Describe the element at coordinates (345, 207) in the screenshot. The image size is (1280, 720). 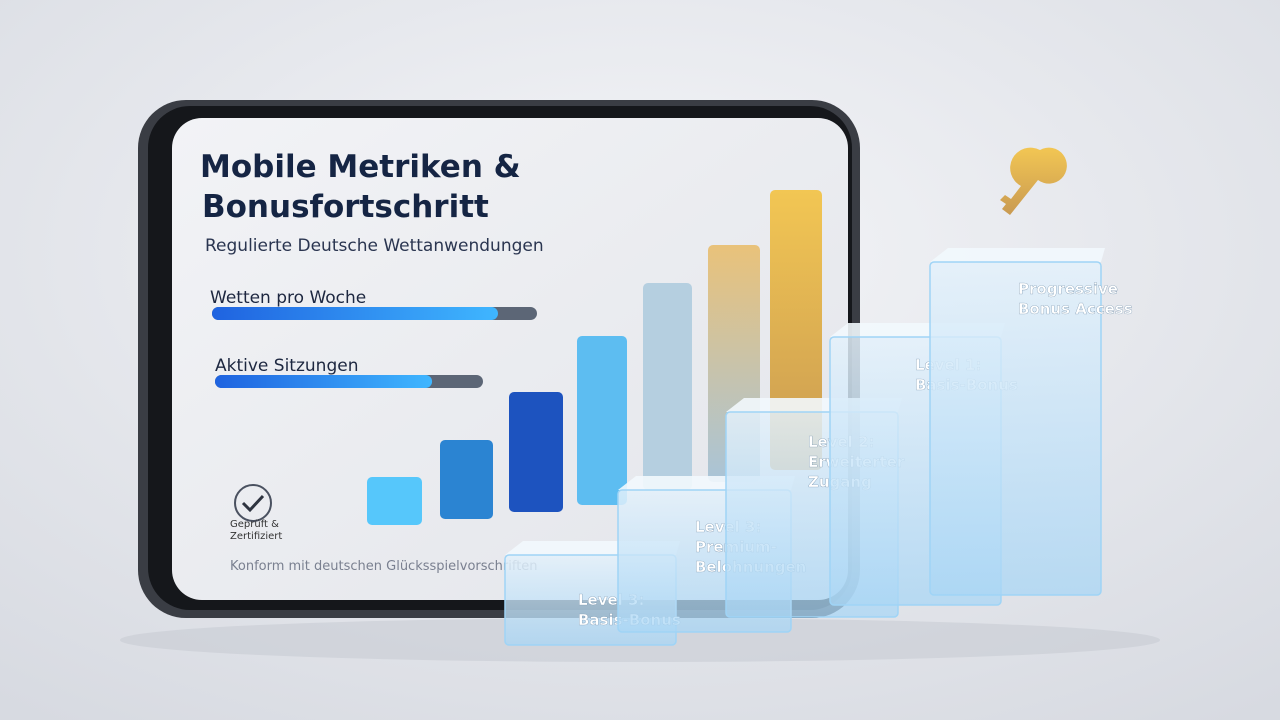
I see `title-line: Bonusfortschritt` at that location.